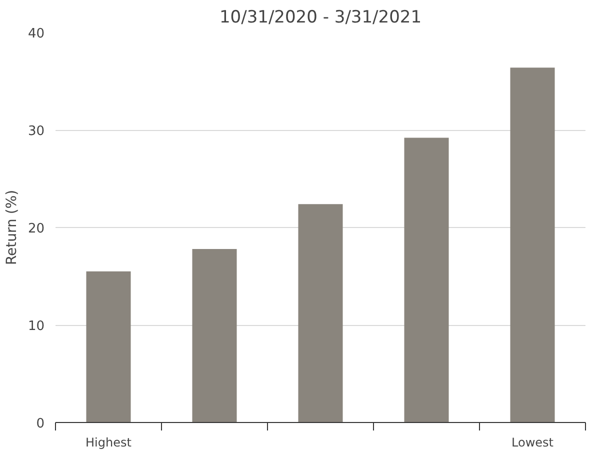 This screenshot has height=452, width=601. Describe the element at coordinates (109, 443) in the screenshot. I see `x-tick-label: Highest` at that location.